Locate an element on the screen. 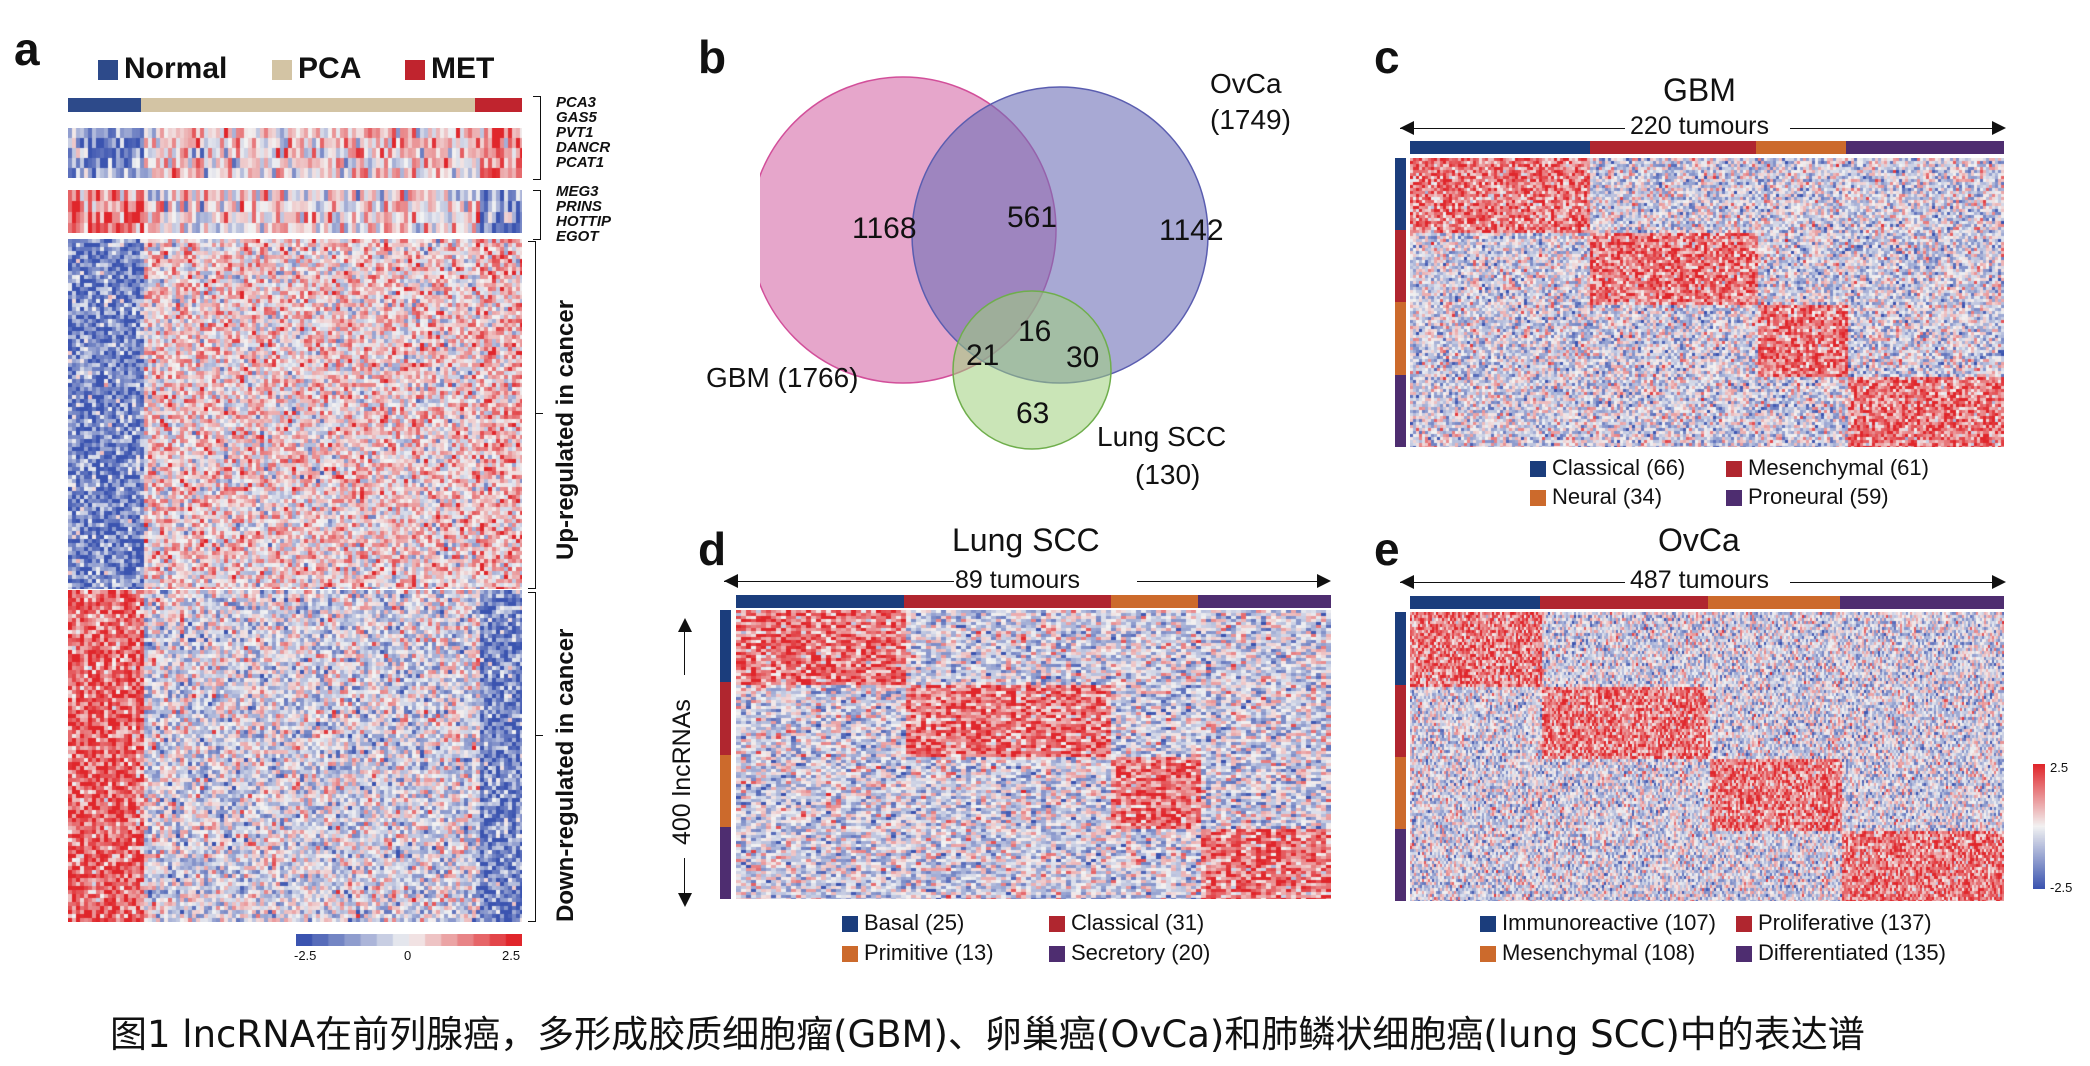 Image resolution: width=2090 pixels, height=1066 pixels. region-gbm-ovca: 561 is located at coordinates (1032, 217).